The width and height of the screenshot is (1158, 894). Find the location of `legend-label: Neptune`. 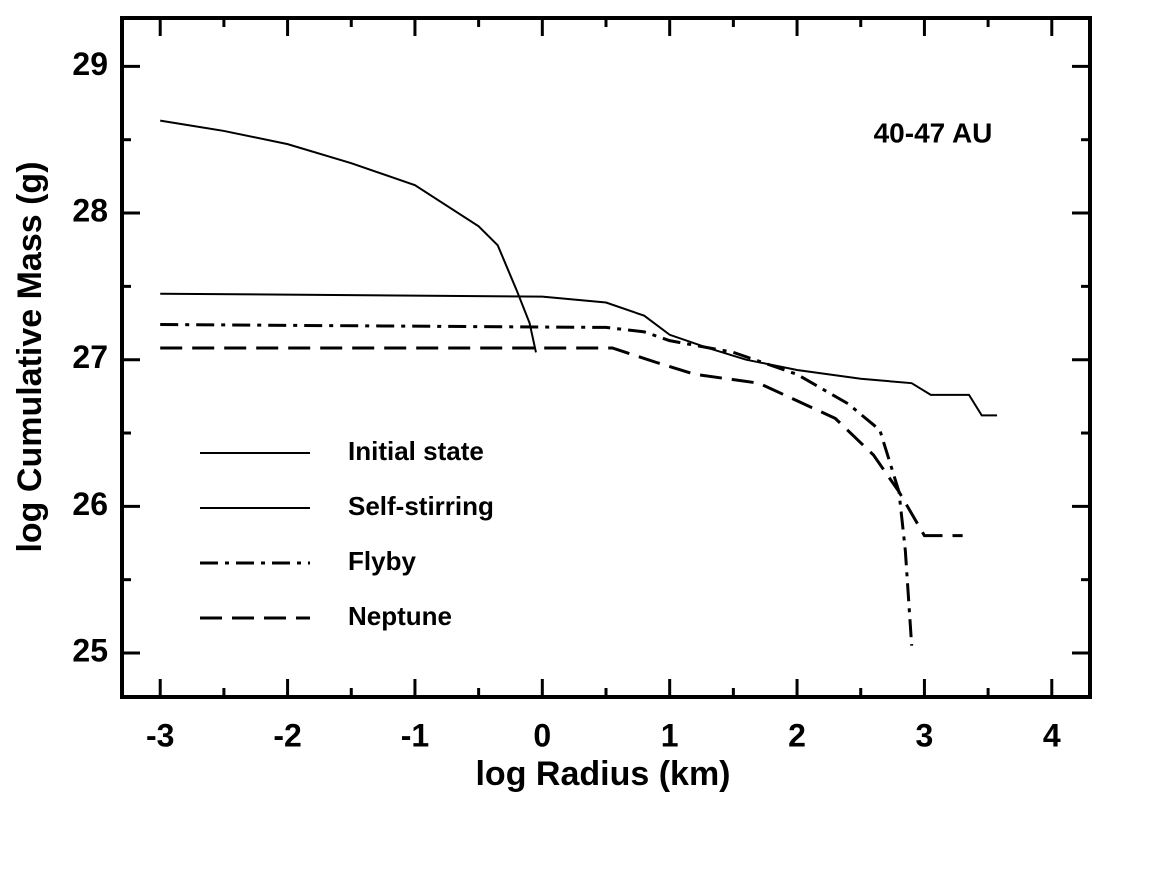

legend-label: Neptune is located at coordinates (400, 616).